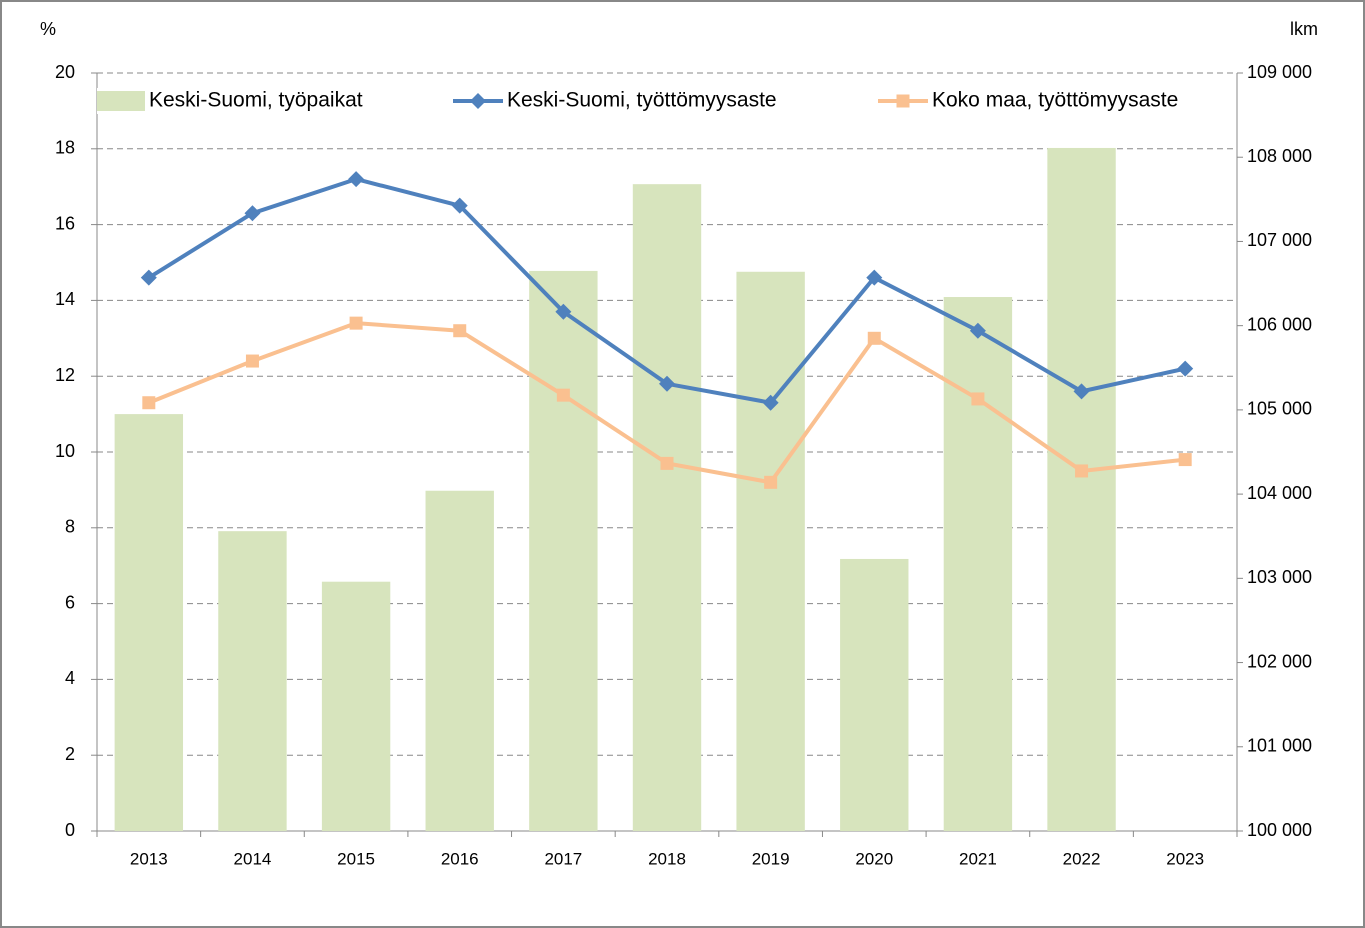 This screenshot has height=928, width=1365. Describe the element at coordinates (1279, 493) in the screenshot. I see `y2-tick-label: 104 000` at that location.